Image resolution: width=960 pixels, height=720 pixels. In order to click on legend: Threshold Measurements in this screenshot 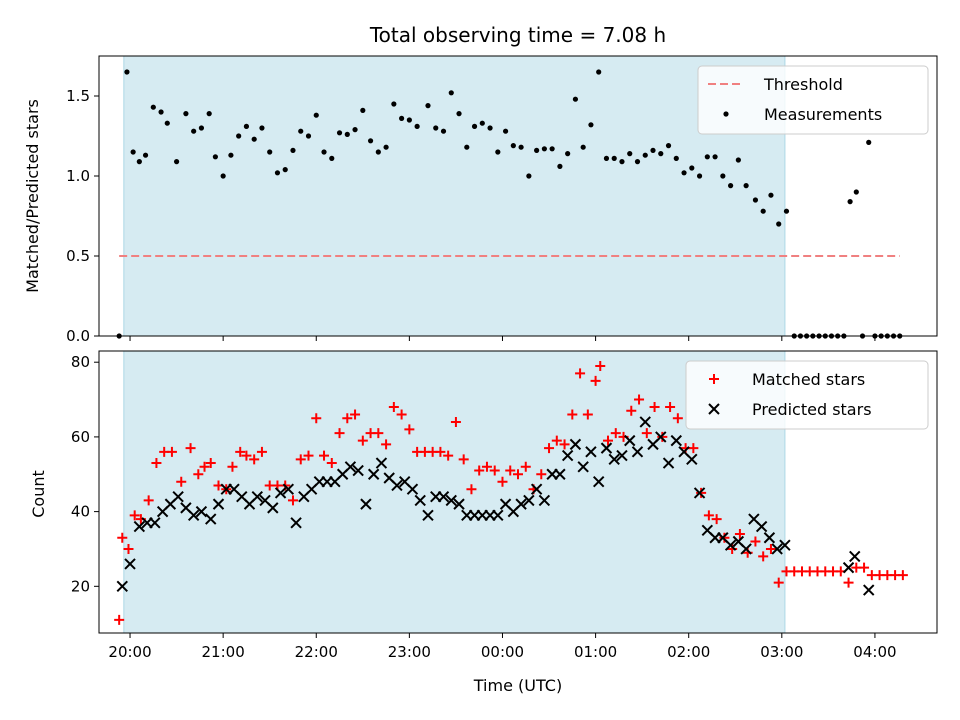, I will do `click(813, 100)`.